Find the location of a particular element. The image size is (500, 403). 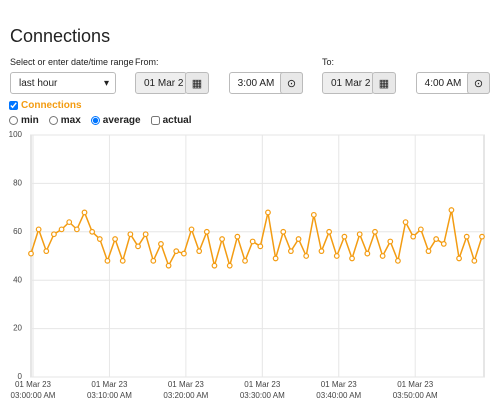

to-date: 01 Mar 2 is located at coordinates (348, 83).